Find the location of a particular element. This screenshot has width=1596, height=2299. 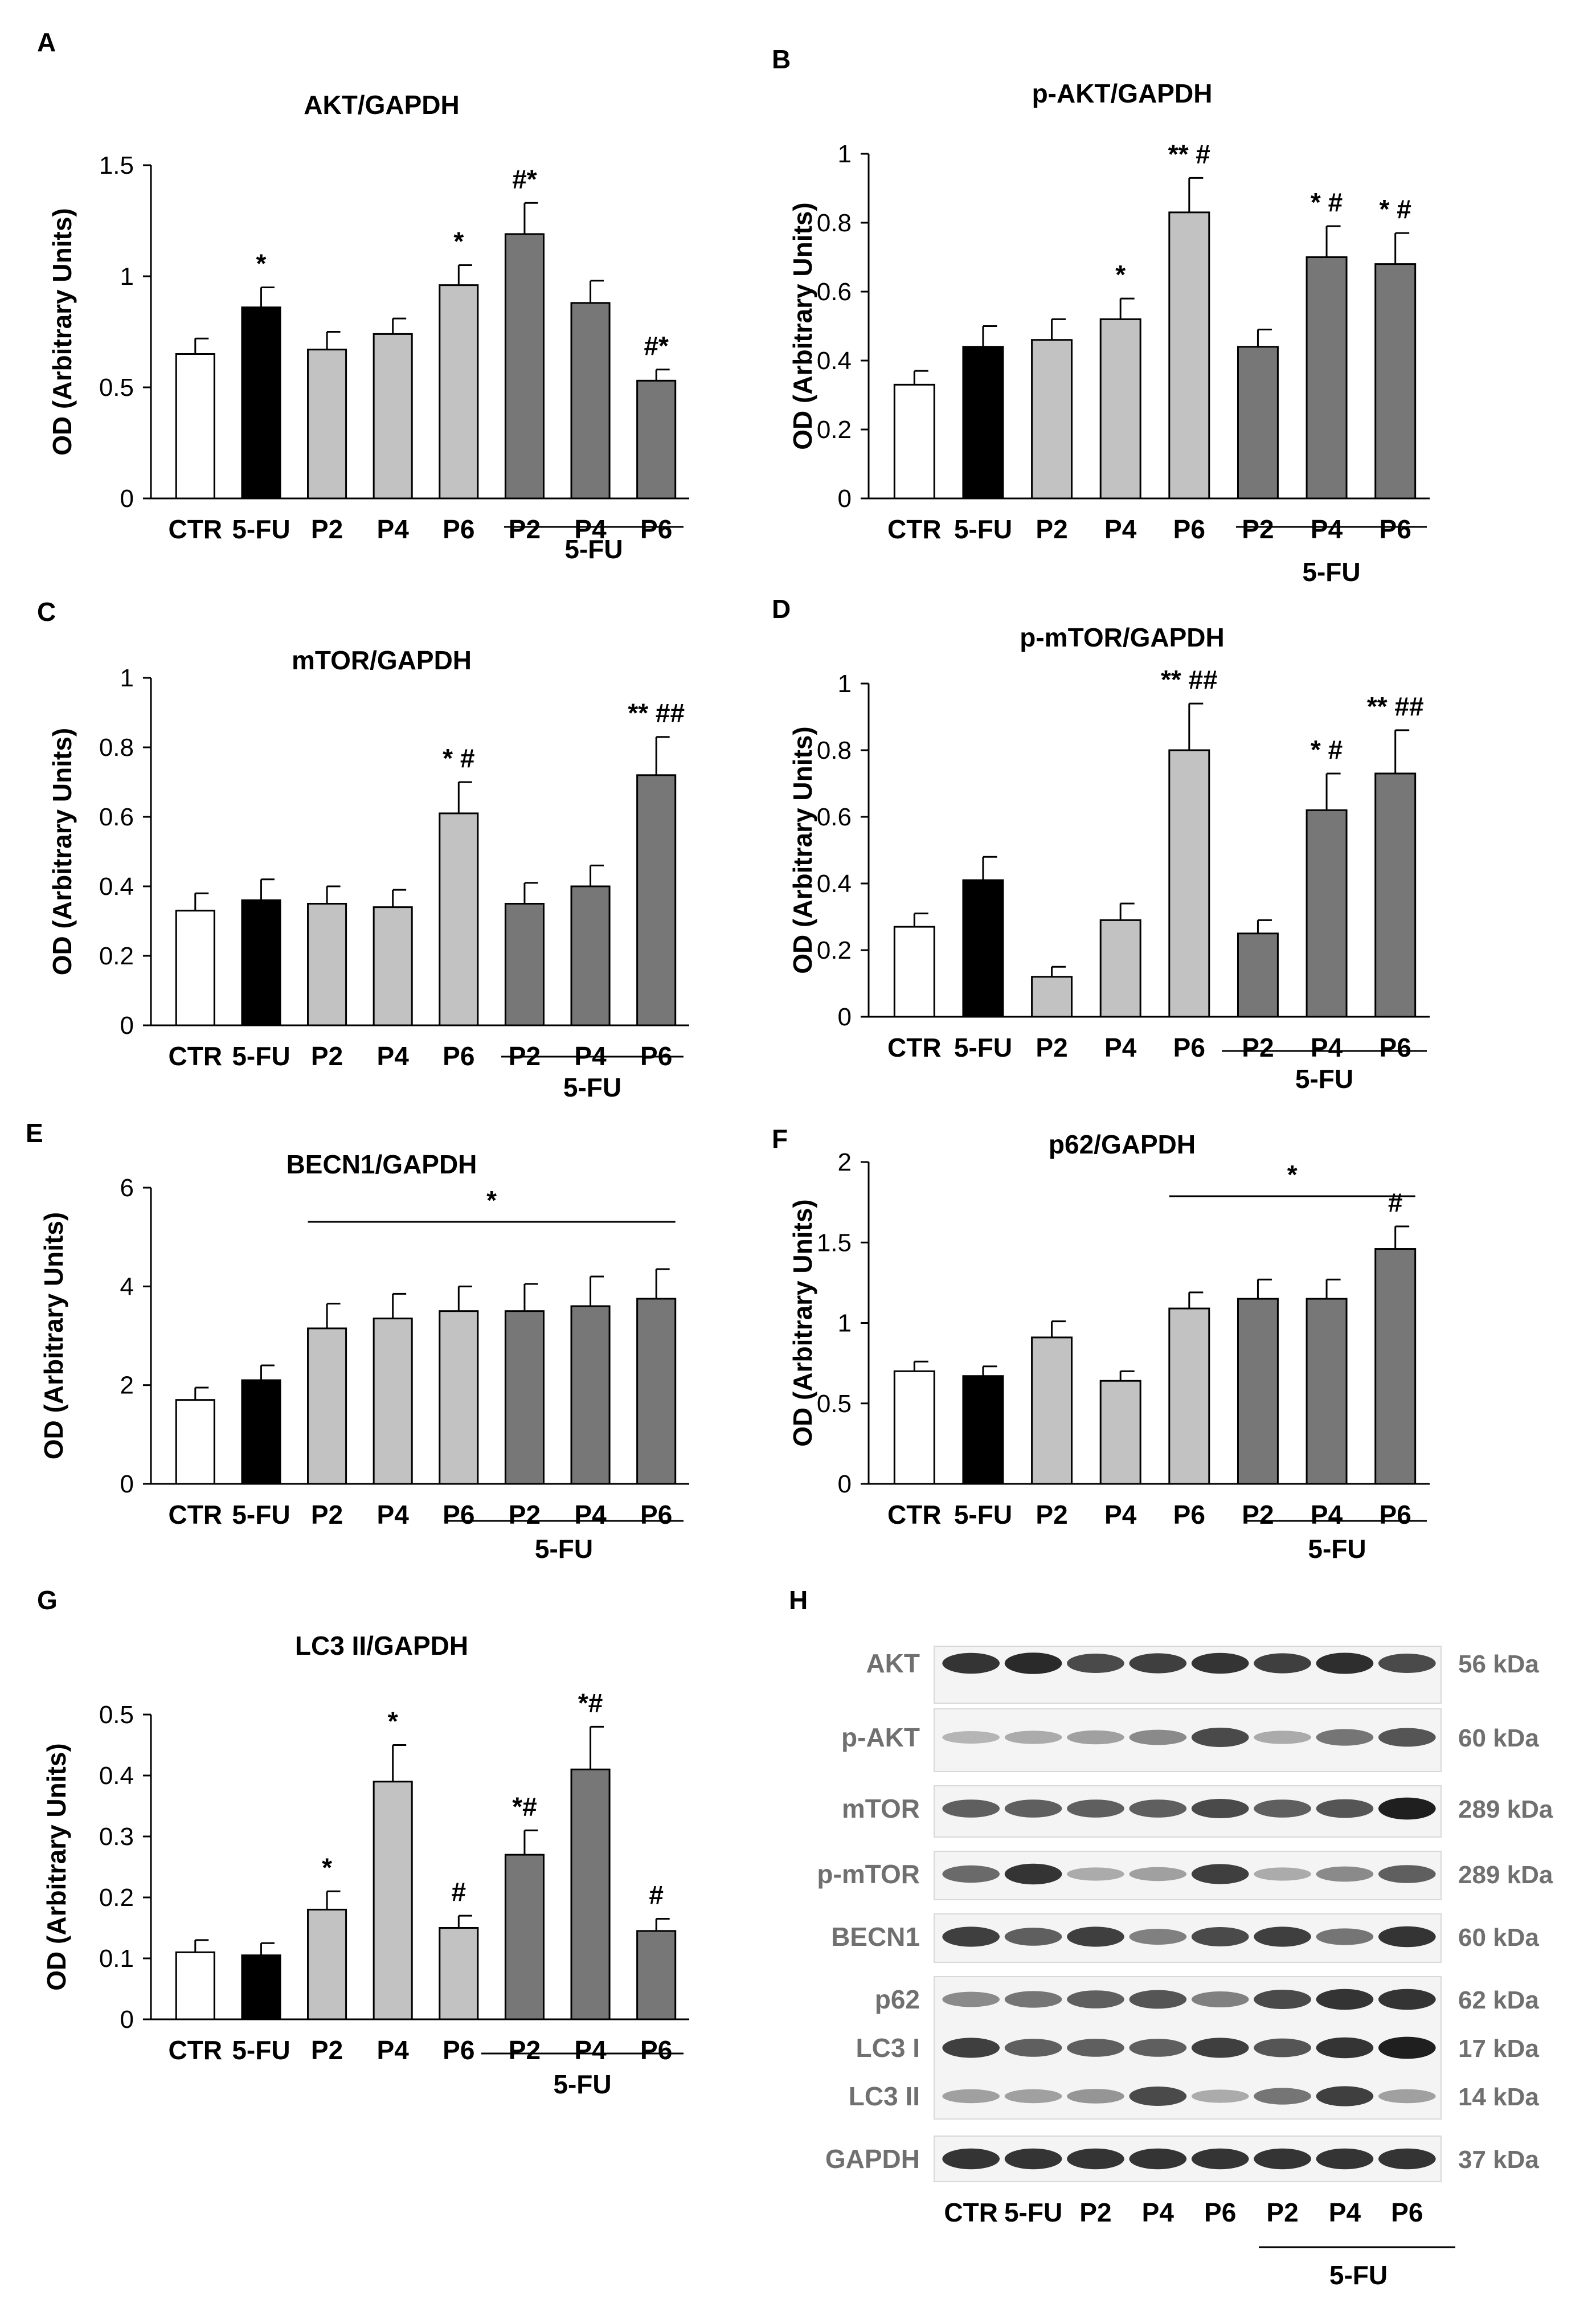

blot-row-label: p-AKT is located at coordinates (880, 1737).